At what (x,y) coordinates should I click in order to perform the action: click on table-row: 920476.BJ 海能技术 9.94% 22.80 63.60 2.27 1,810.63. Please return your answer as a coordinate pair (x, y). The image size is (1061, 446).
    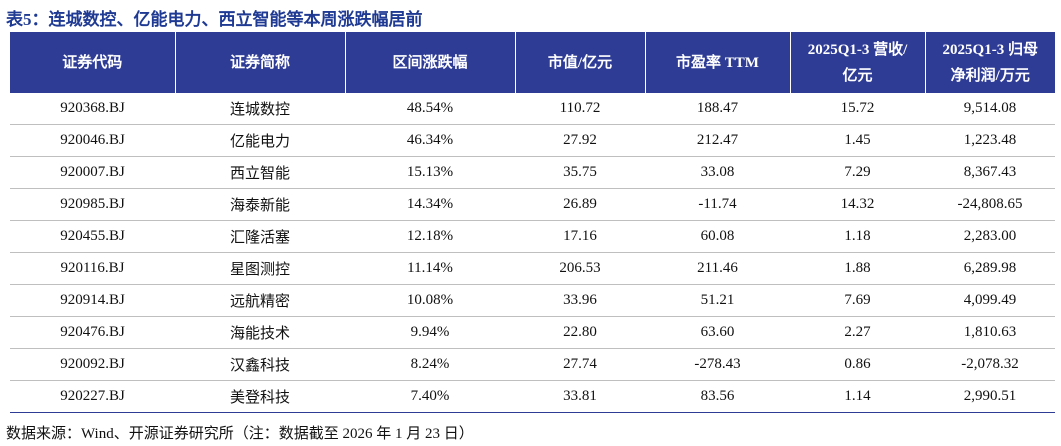
    Looking at the image, I should click on (532, 332).